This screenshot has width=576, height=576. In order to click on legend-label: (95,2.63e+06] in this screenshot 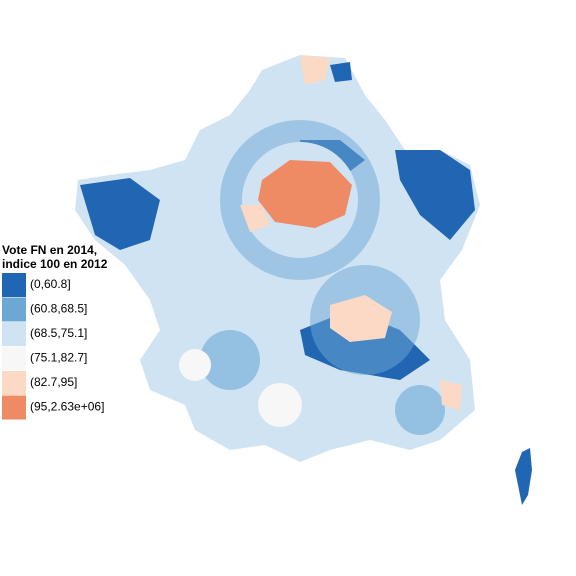, I will do `click(67, 407)`.